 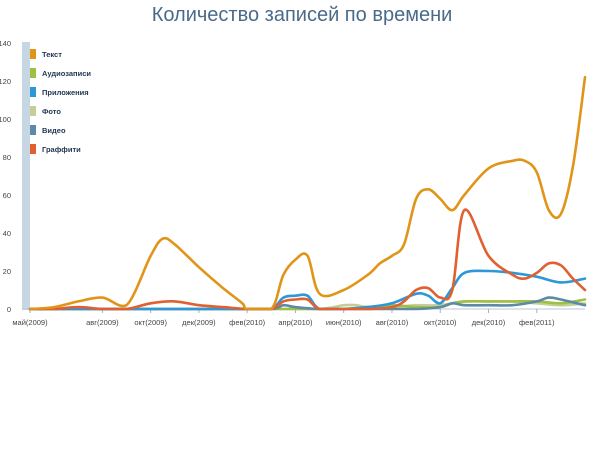 What do you see at coordinates (7, 233) in the screenshot?
I see `y-tick-label: 40` at bounding box center [7, 233].